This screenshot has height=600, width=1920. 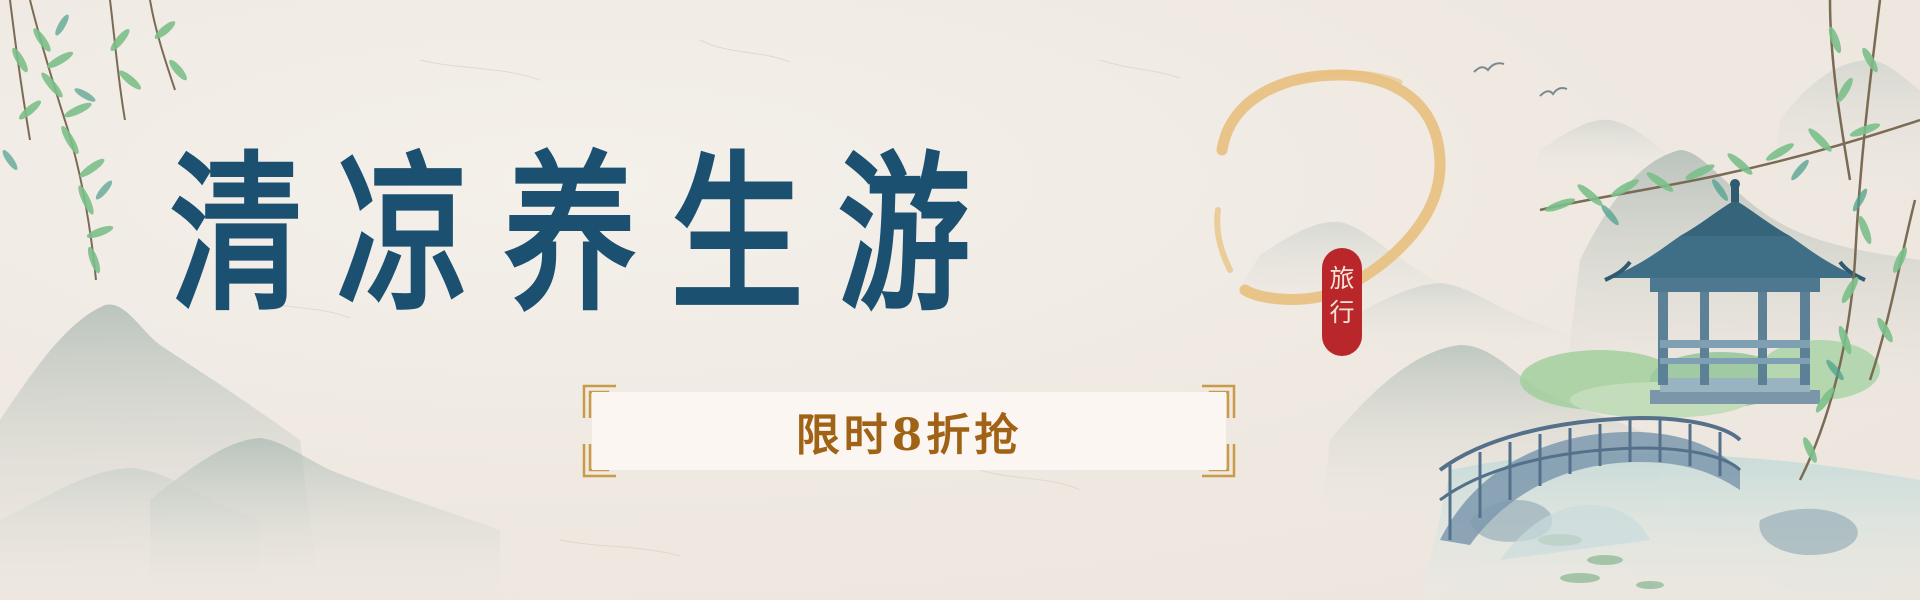 What do you see at coordinates (1342, 278) in the screenshot?
I see `seal-char-1: 旅` at bounding box center [1342, 278].